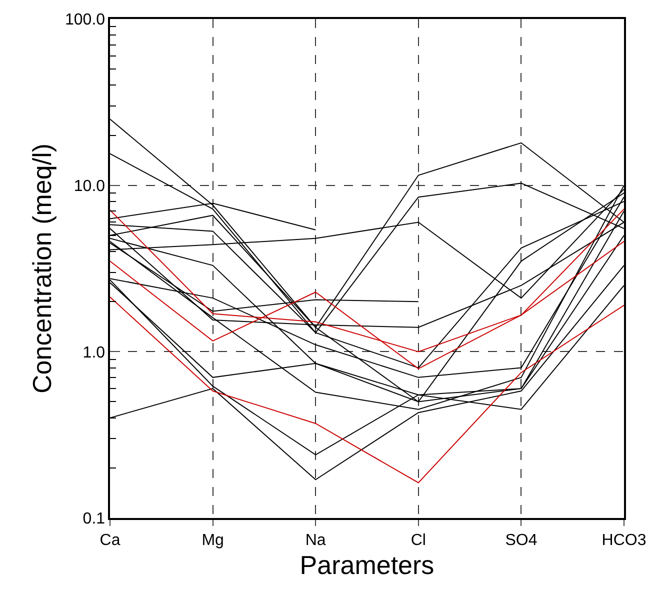  I want to click on x-tick-label: HCO3, so click(624, 540).